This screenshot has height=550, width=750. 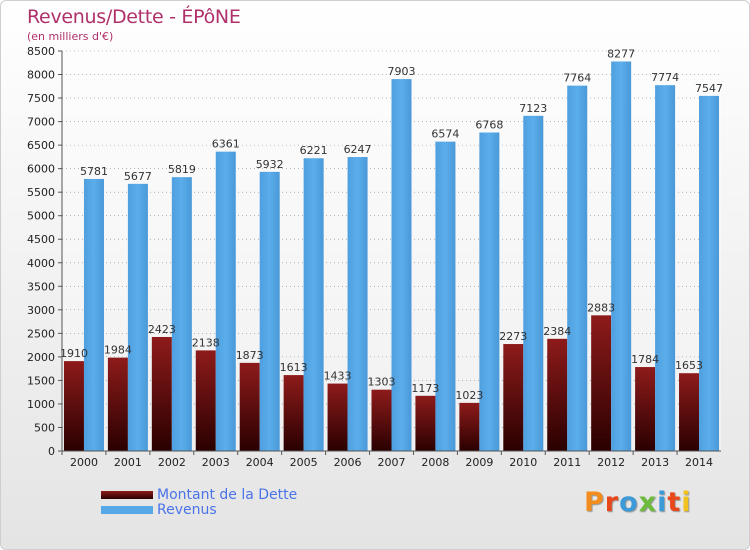 What do you see at coordinates (41, 239) in the screenshot?
I see `y-tick-label: 4500` at bounding box center [41, 239].